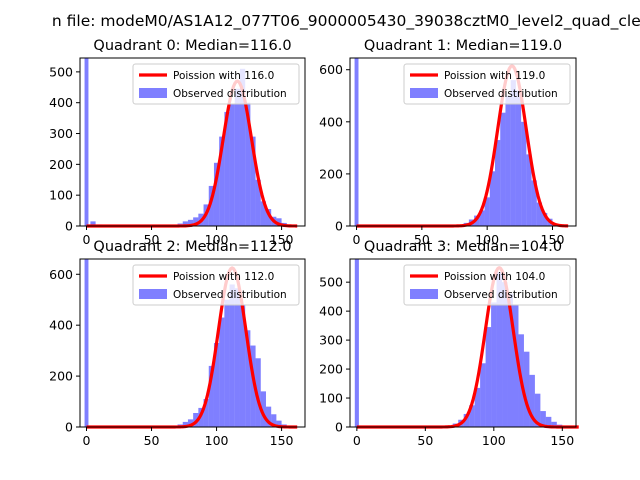 Image resolution: width=640 pixels, height=480 pixels. Describe the element at coordinates (331, 398) in the screenshot. I see `y-tick-label: 100` at that location.